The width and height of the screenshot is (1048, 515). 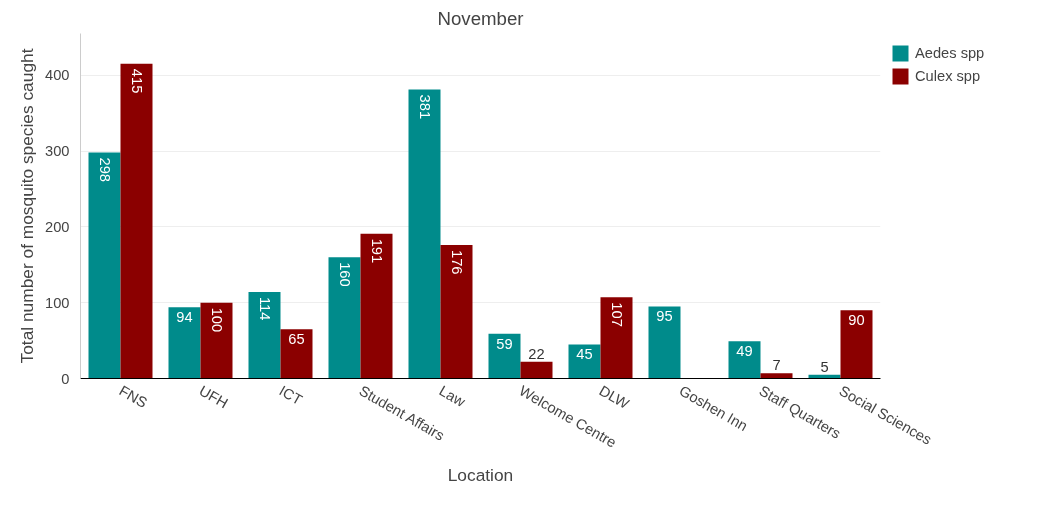 I want to click on data-label: 65, so click(x=296, y=339).